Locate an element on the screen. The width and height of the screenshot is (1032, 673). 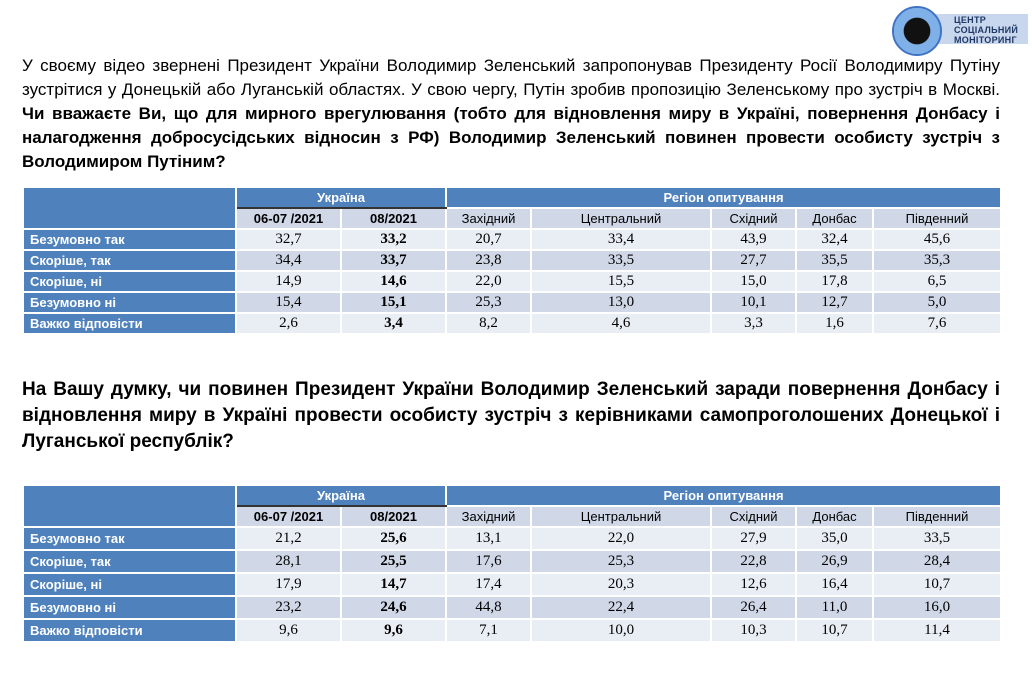
cell-value: 17,6 is located at coordinates (489, 561).